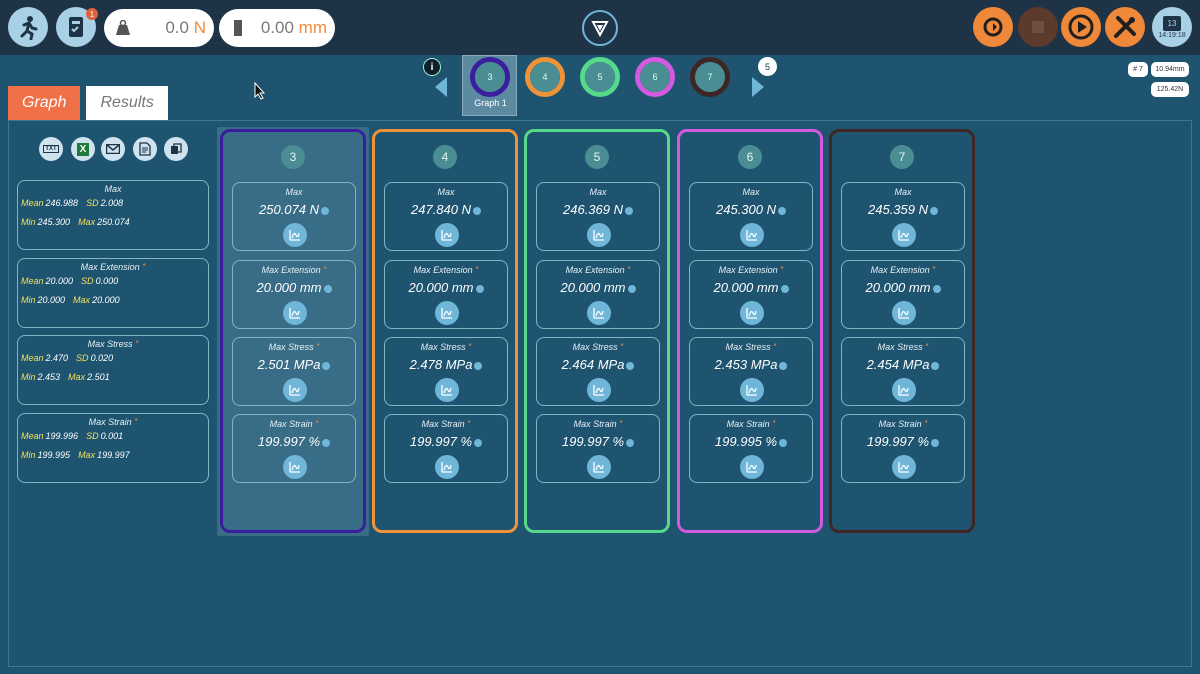 The width and height of the screenshot is (1200, 674). What do you see at coordinates (545, 77) in the screenshot?
I see `graph-tab-1: 4` at bounding box center [545, 77].